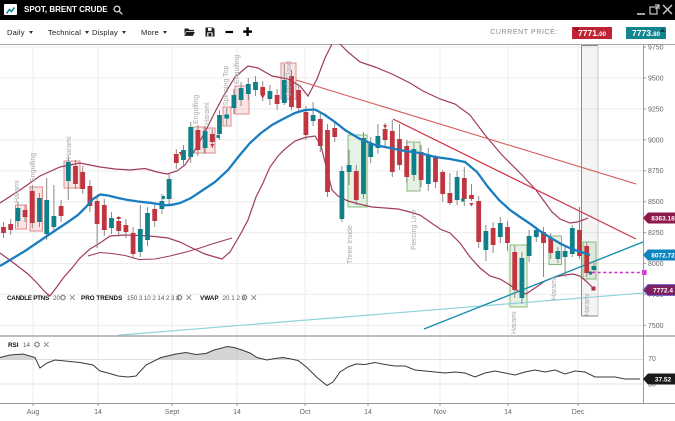  Describe the element at coordinates (578, 412) in the screenshot. I see `svg-text: Dec` at that location.